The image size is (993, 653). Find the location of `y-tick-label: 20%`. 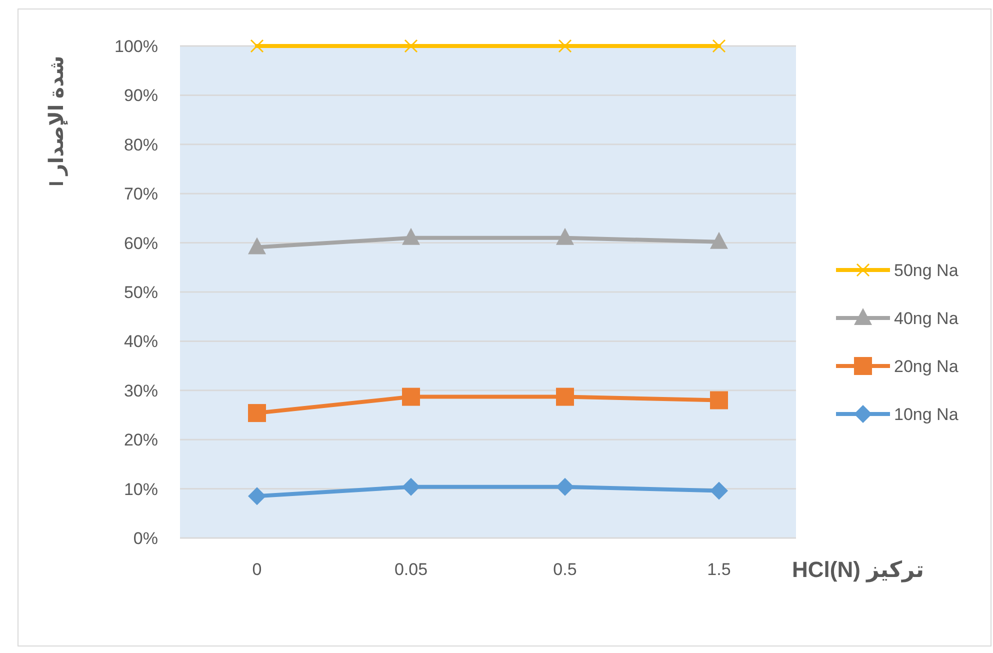

y-tick-label: 20% is located at coordinates (141, 440).